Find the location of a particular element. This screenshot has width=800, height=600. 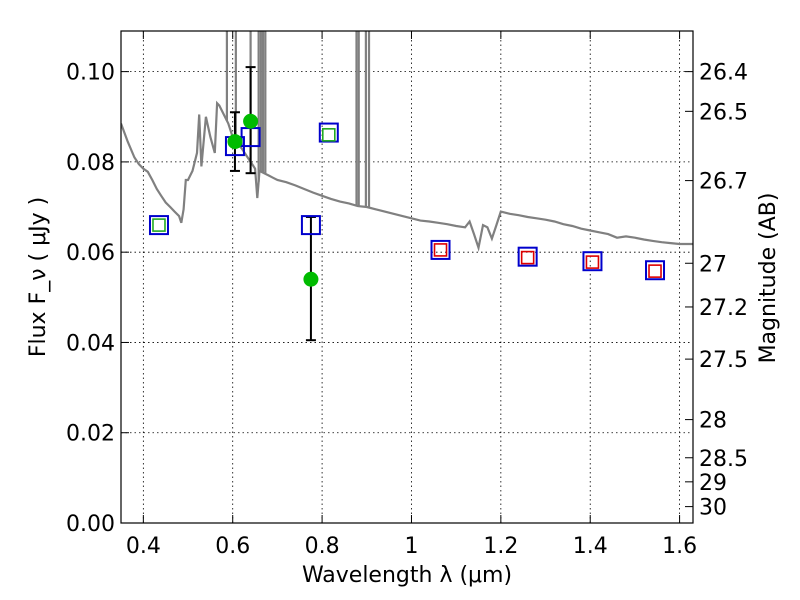

error-bars is located at coordinates (272, 204).